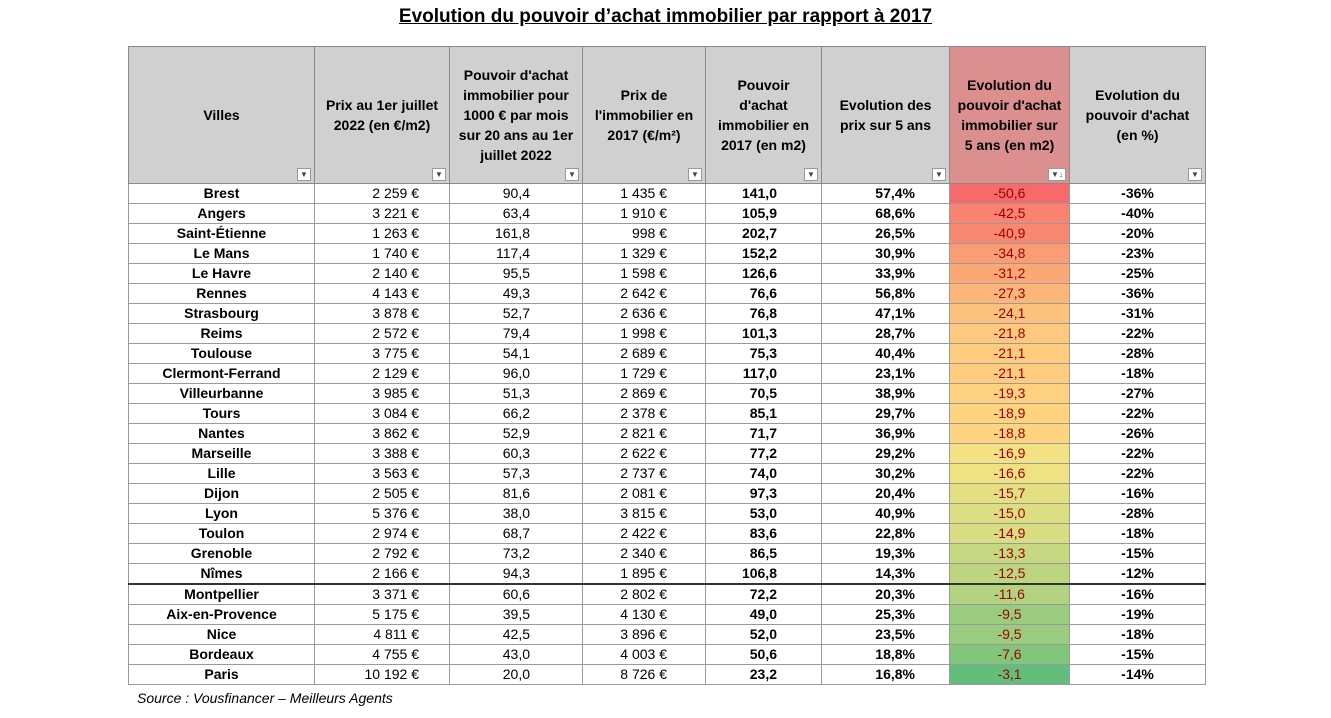  What do you see at coordinates (221, 293) in the screenshot?
I see `city-cell: Rennes` at bounding box center [221, 293].